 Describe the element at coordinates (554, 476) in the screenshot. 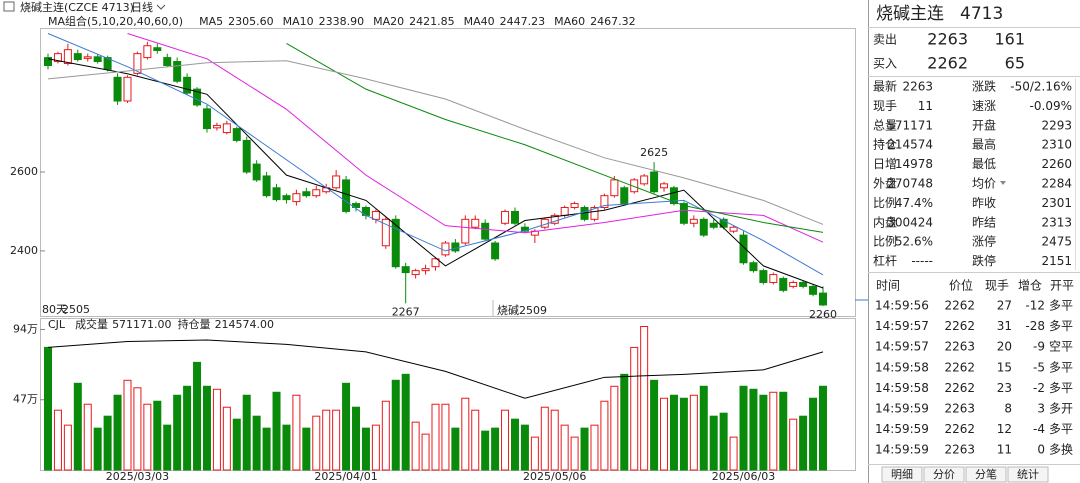

I see `x-tick-label: 2025/05/06` at that location.